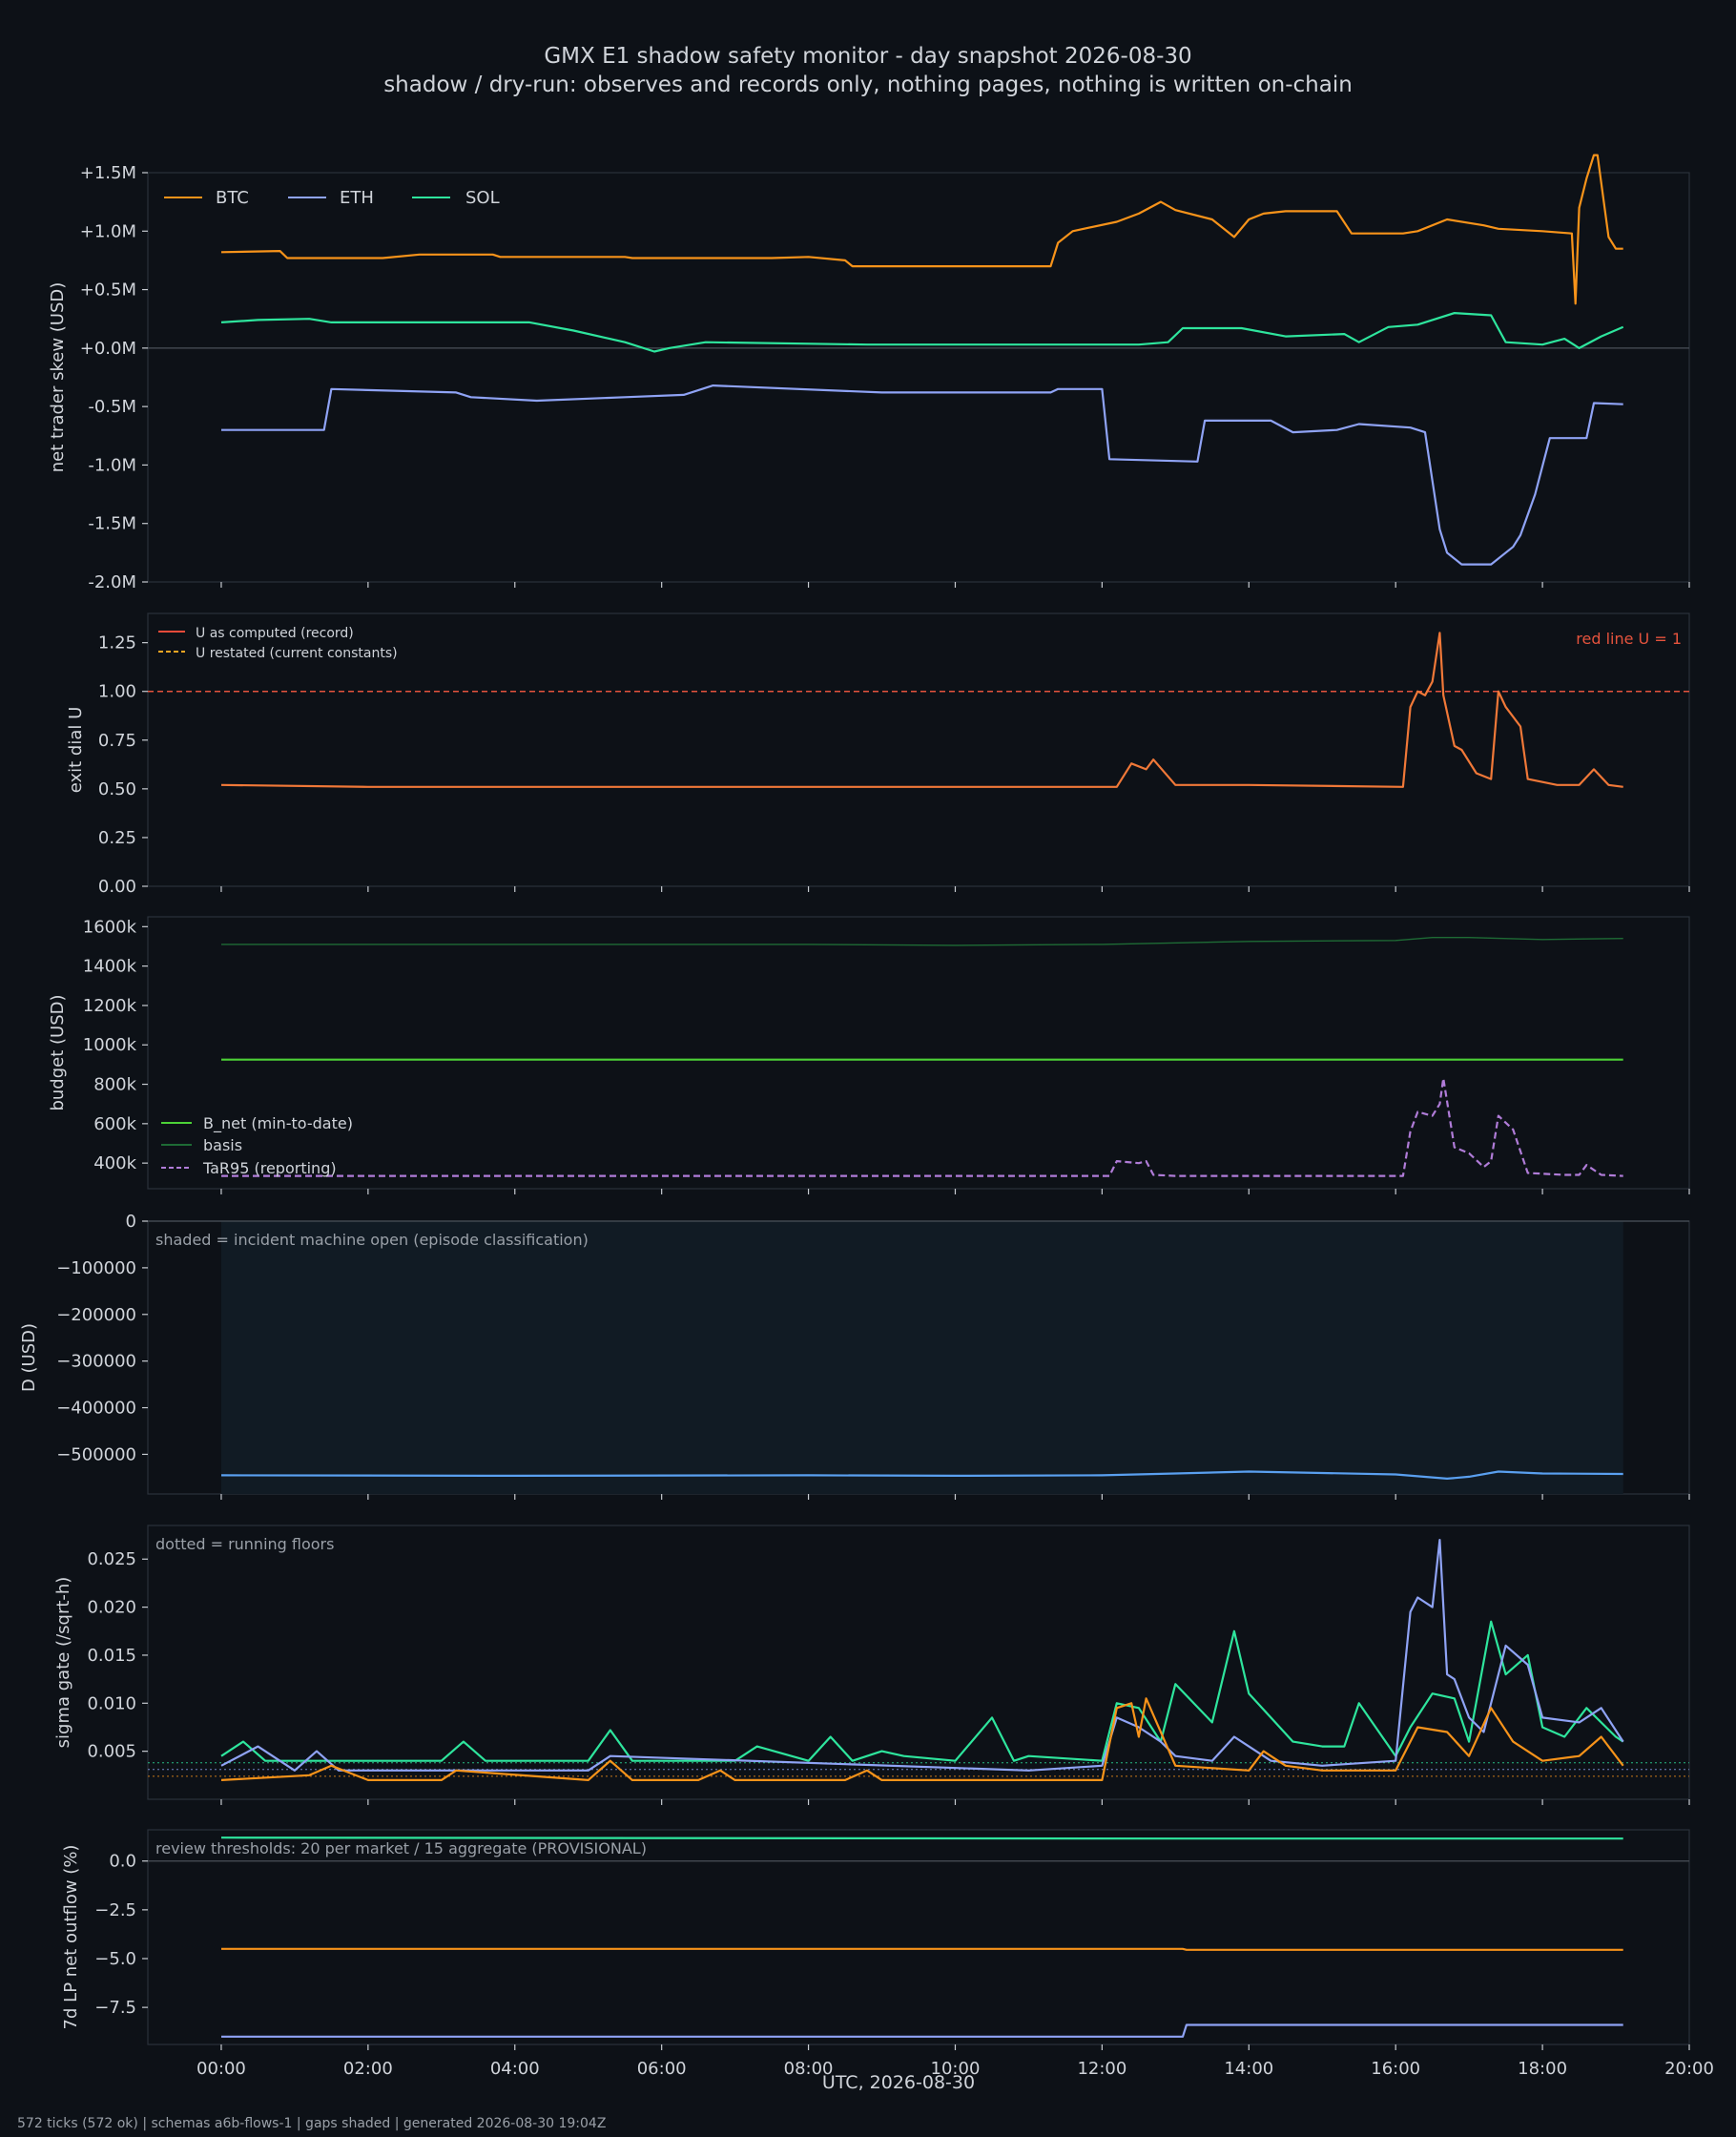  Describe the element at coordinates (921, 1475) in the screenshot. I see `series-line-d` at that location.